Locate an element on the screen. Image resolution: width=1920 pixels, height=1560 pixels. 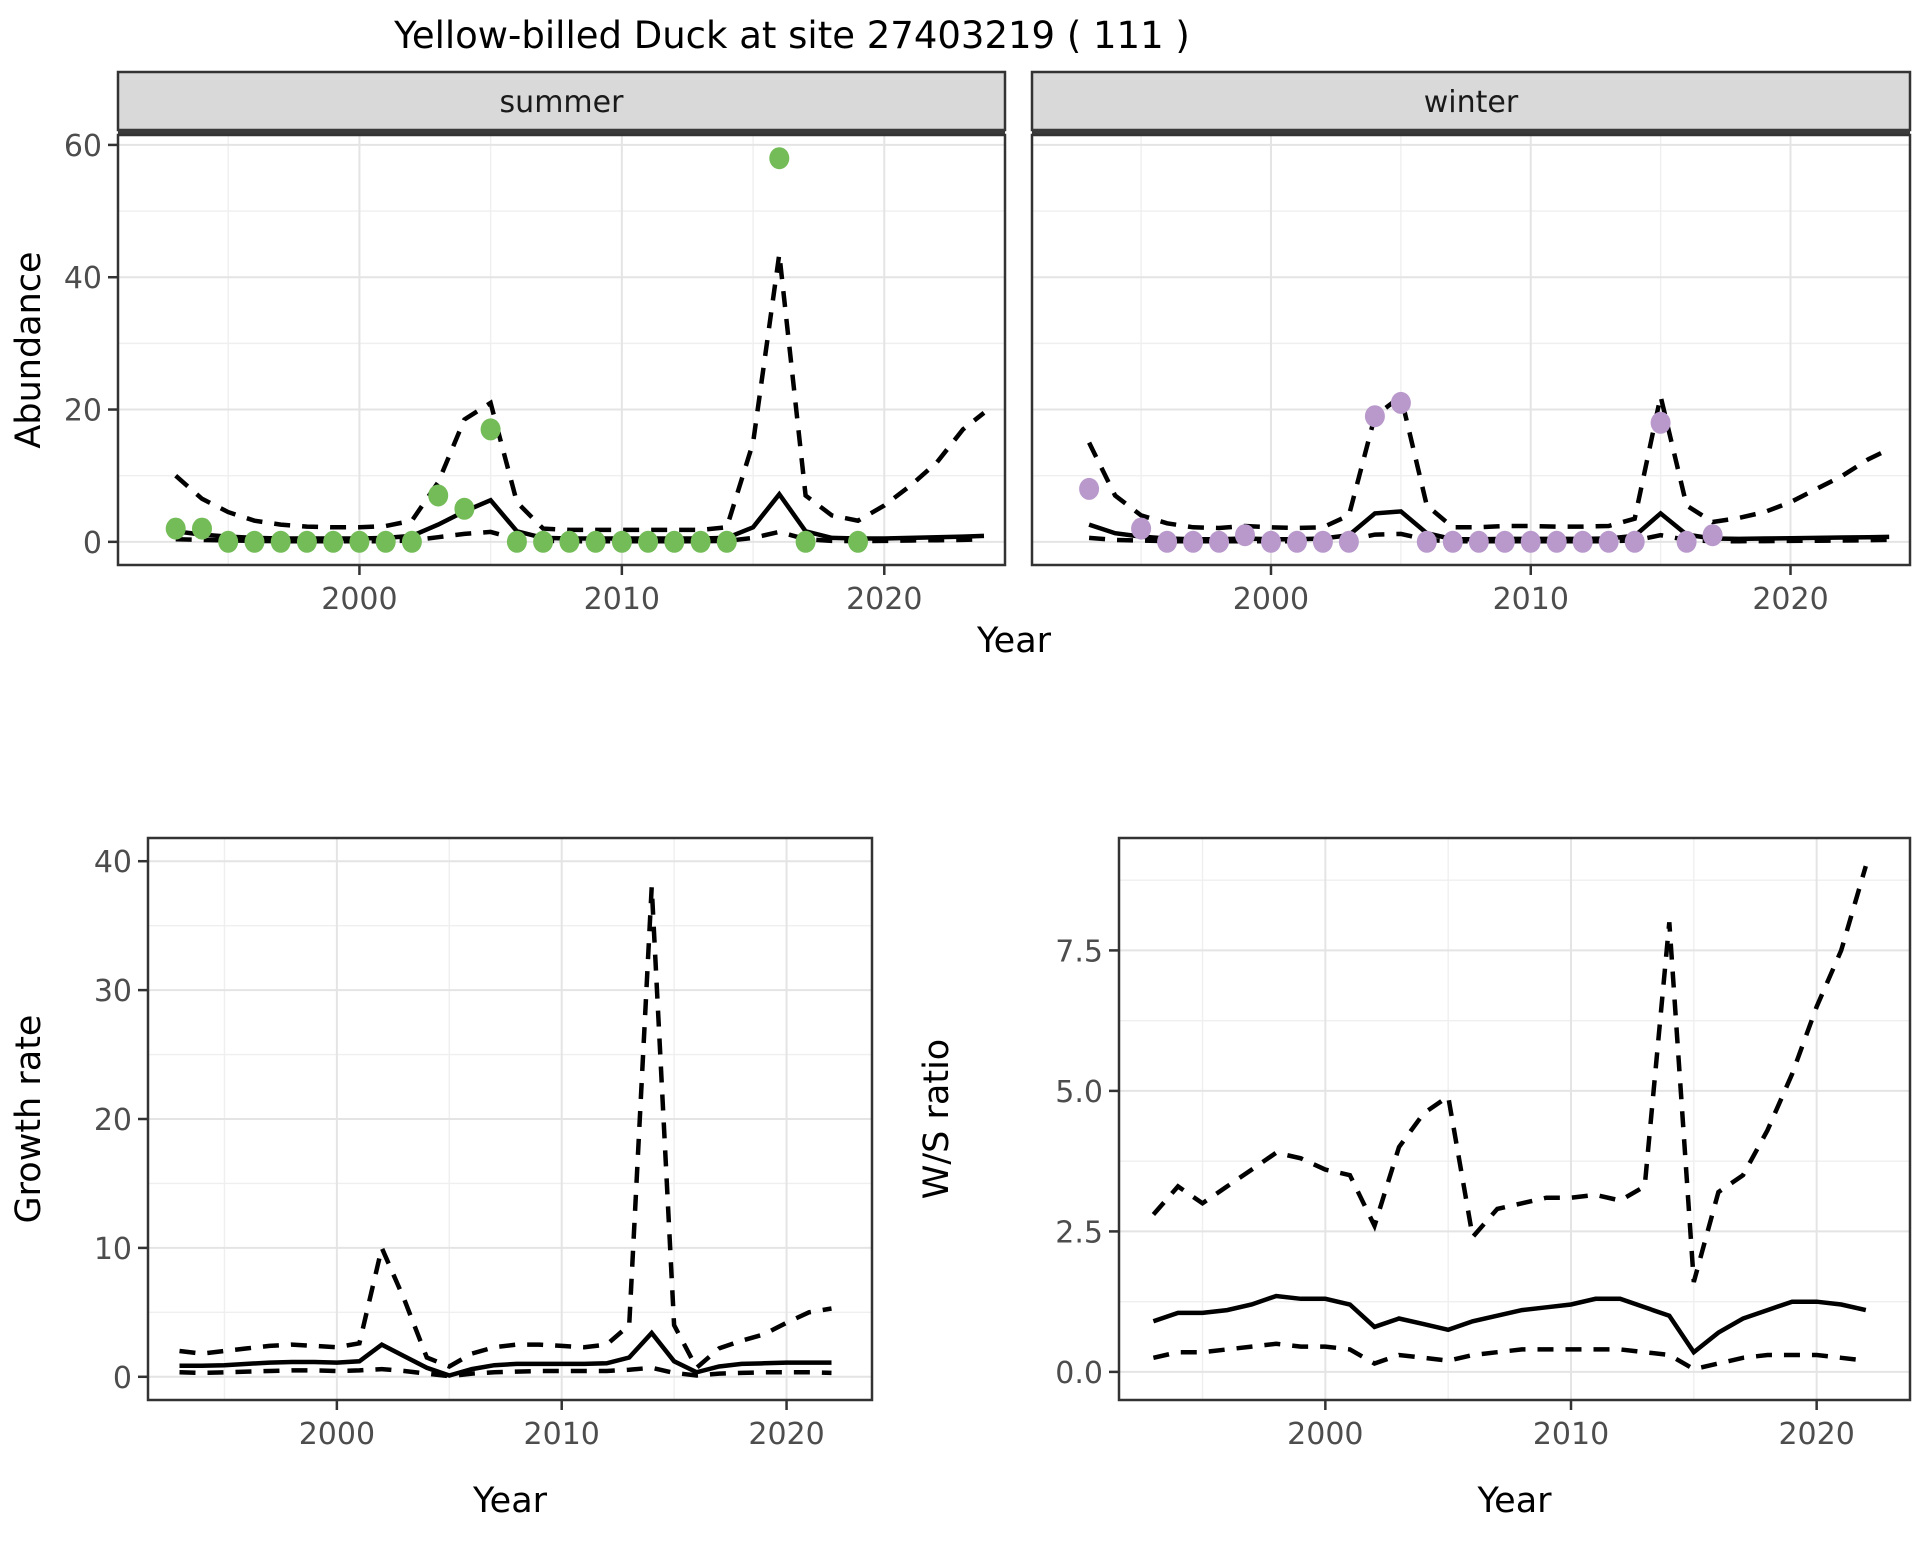
y-tick-label: 2.5 is located at coordinates (1079, 1232).